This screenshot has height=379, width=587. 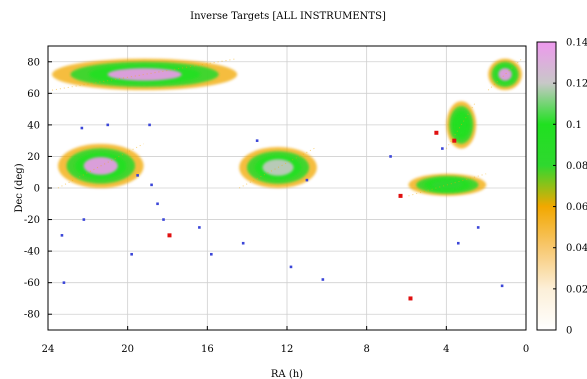 I want to click on colorbar-tick-label: 0.12, so click(x=576, y=84).